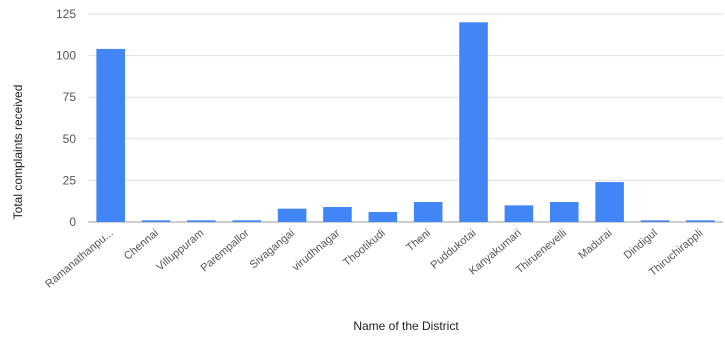 Image resolution: width=725 pixels, height=339 pixels. Describe the element at coordinates (364, 248) in the screenshot. I see `x-tick-label: Thootikudi` at that location.